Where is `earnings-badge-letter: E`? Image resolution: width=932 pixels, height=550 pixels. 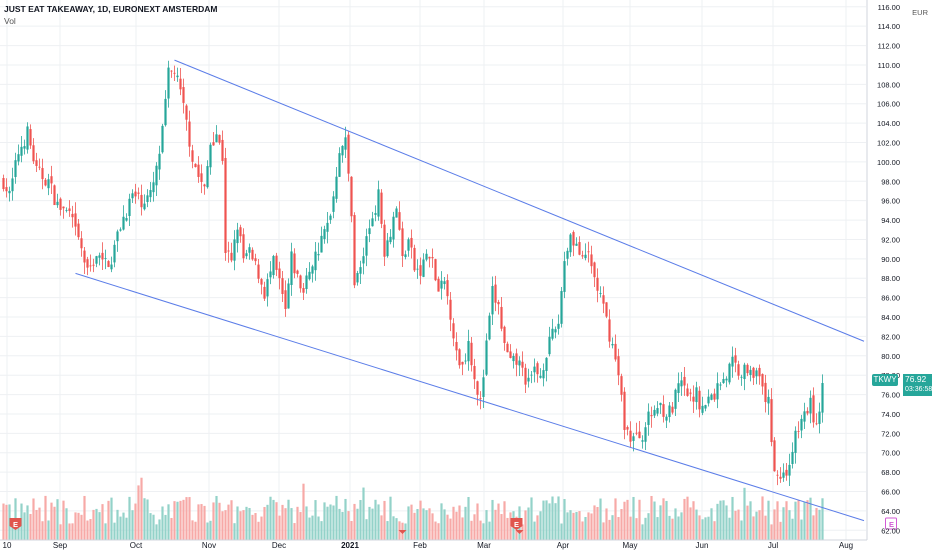
earnings-badge-letter: E is located at coordinates (516, 524).